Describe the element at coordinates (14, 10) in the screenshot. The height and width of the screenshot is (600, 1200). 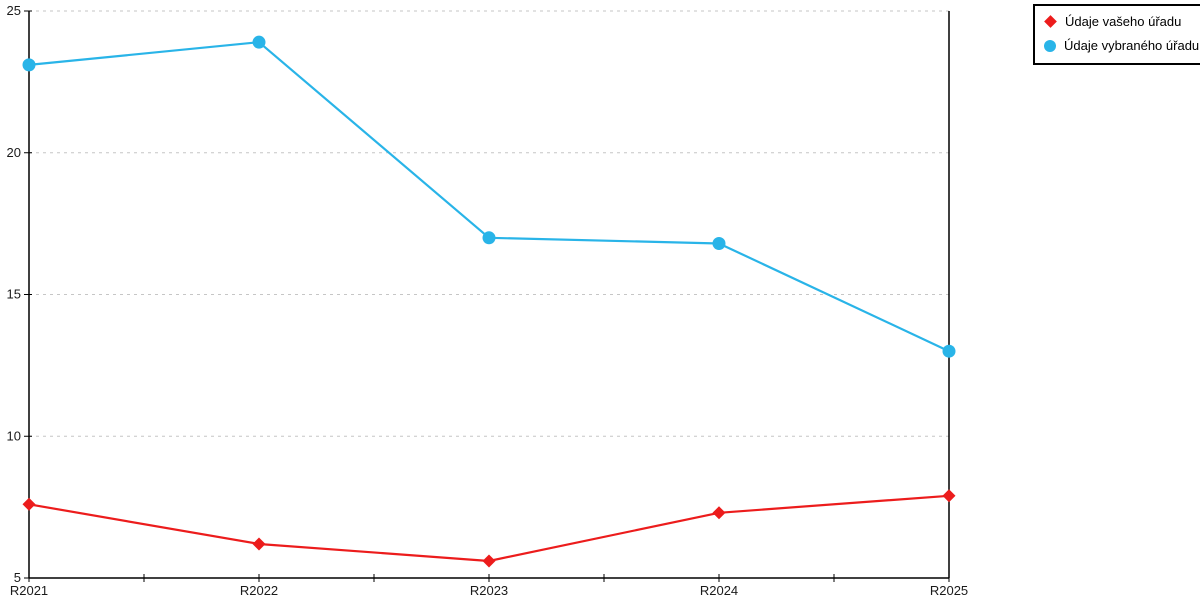
I see `y-tick-label: 25` at that location.